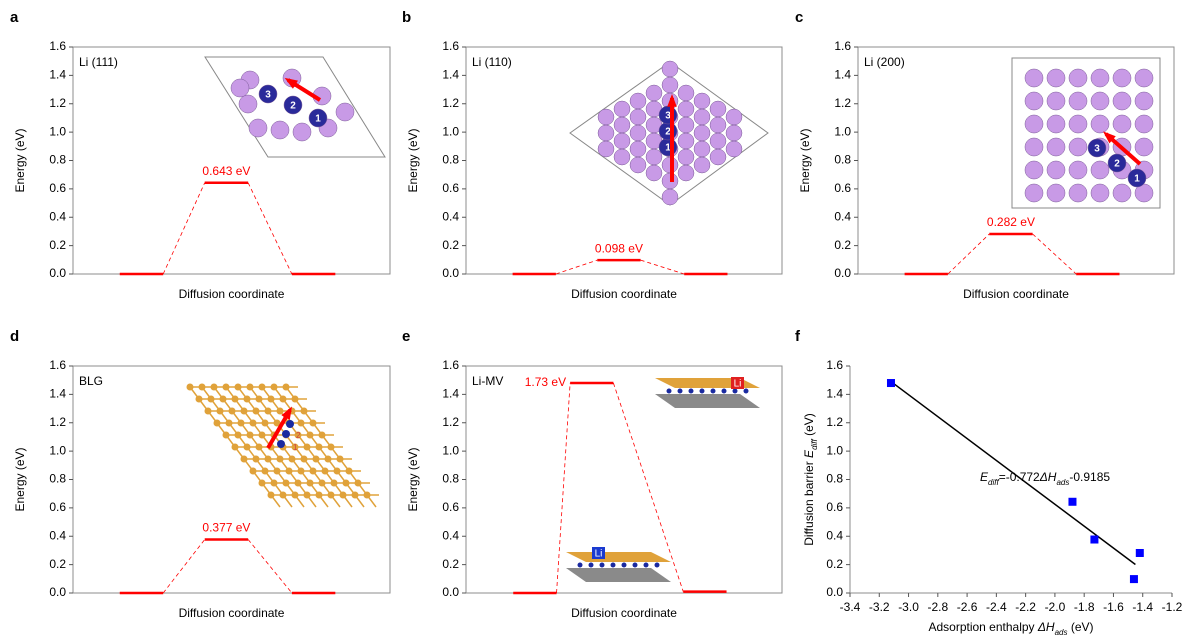 The height and width of the screenshot is (641, 1187). I want to click on x-tick-label: -1.2, so click(1172, 607).